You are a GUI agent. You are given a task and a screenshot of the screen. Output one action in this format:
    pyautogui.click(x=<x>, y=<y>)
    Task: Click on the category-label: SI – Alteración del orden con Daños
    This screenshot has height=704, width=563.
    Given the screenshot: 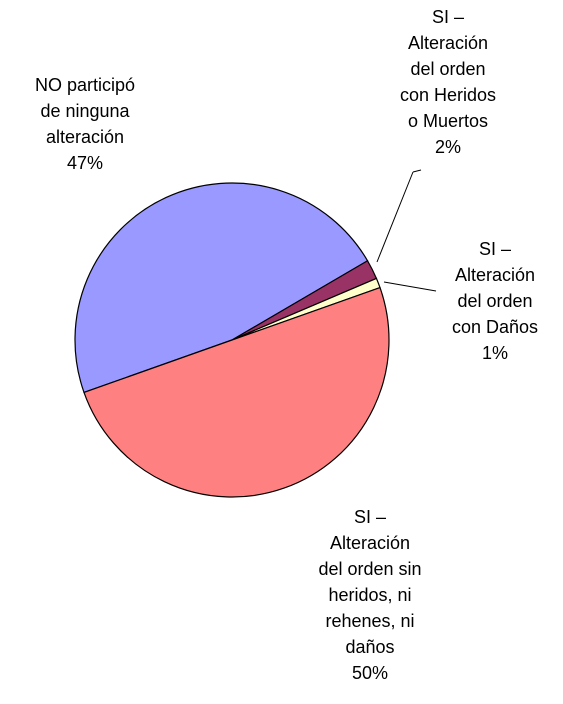 What is the action you would take?
    pyautogui.click(x=495, y=288)
    